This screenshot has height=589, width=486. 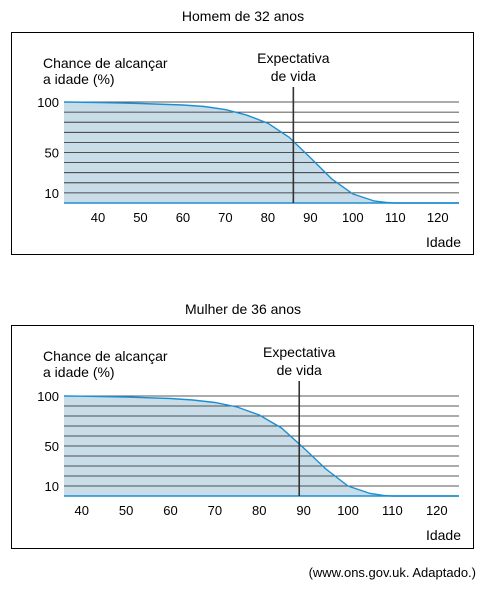 I want to click on chart-1-title: Homem de 32 anos, so click(x=243, y=16).